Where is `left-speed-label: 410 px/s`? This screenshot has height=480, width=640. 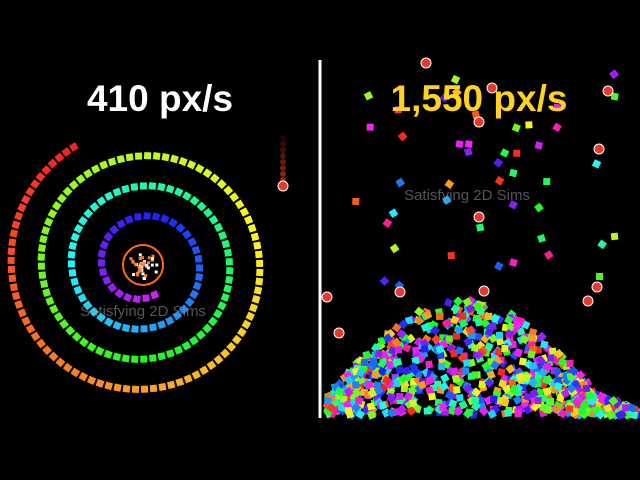 left-speed-label: 410 px/s is located at coordinates (160, 98).